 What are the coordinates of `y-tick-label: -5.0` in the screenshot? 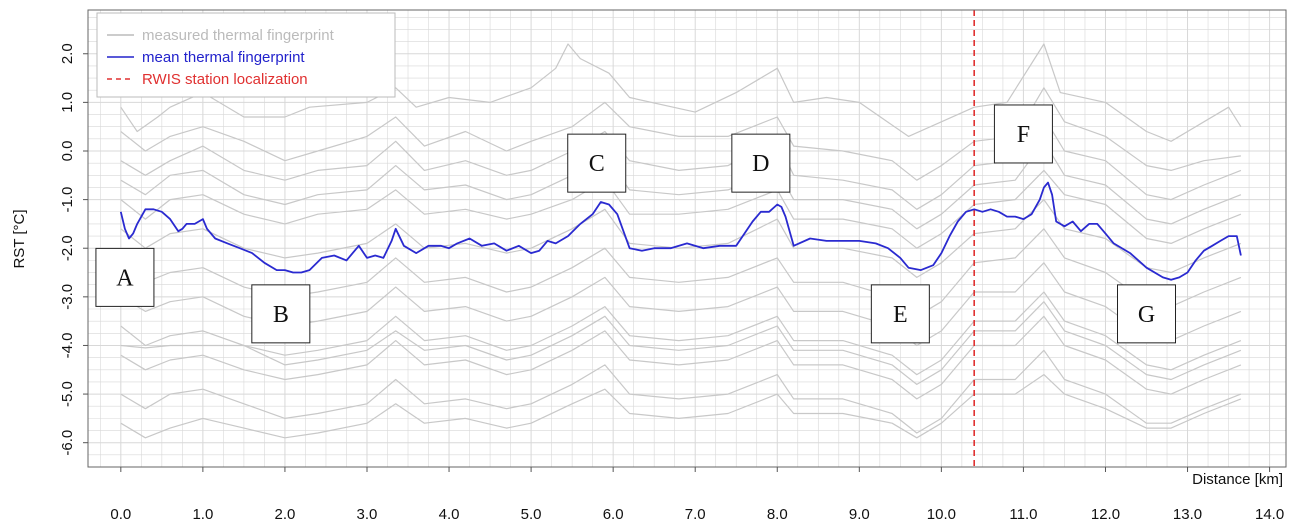 It's located at (67, 394).